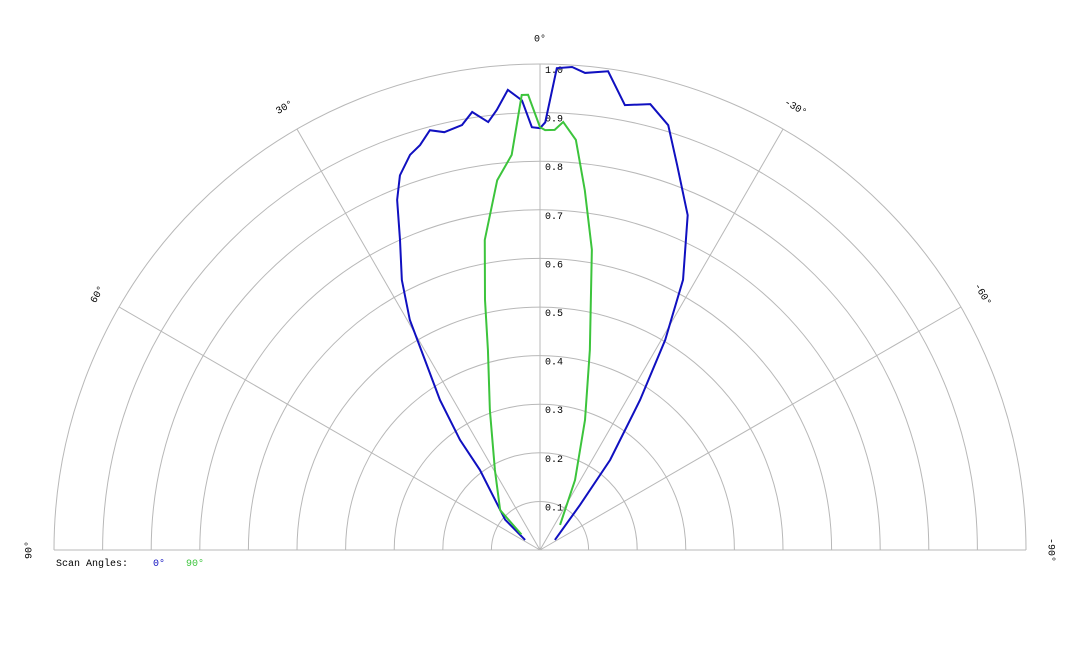  I want to click on r-tick-label: 0.5, so click(554, 314).